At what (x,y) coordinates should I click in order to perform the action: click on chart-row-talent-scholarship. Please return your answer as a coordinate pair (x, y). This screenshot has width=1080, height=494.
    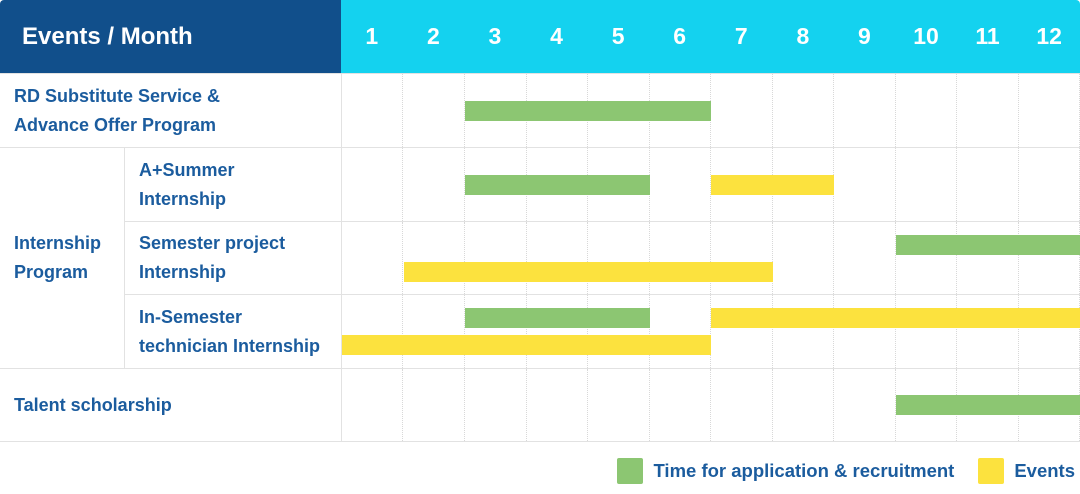
    Looking at the image, I should click on (710, 405).